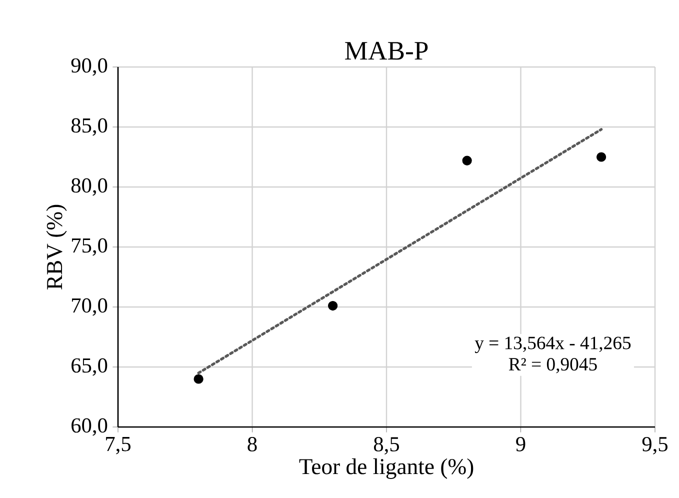 The image size is (679, 498). What do you see at coordinates (386, 445) in the screenshot?
I see `x-tick-label: 8,5` at bounding box center [386, 445].